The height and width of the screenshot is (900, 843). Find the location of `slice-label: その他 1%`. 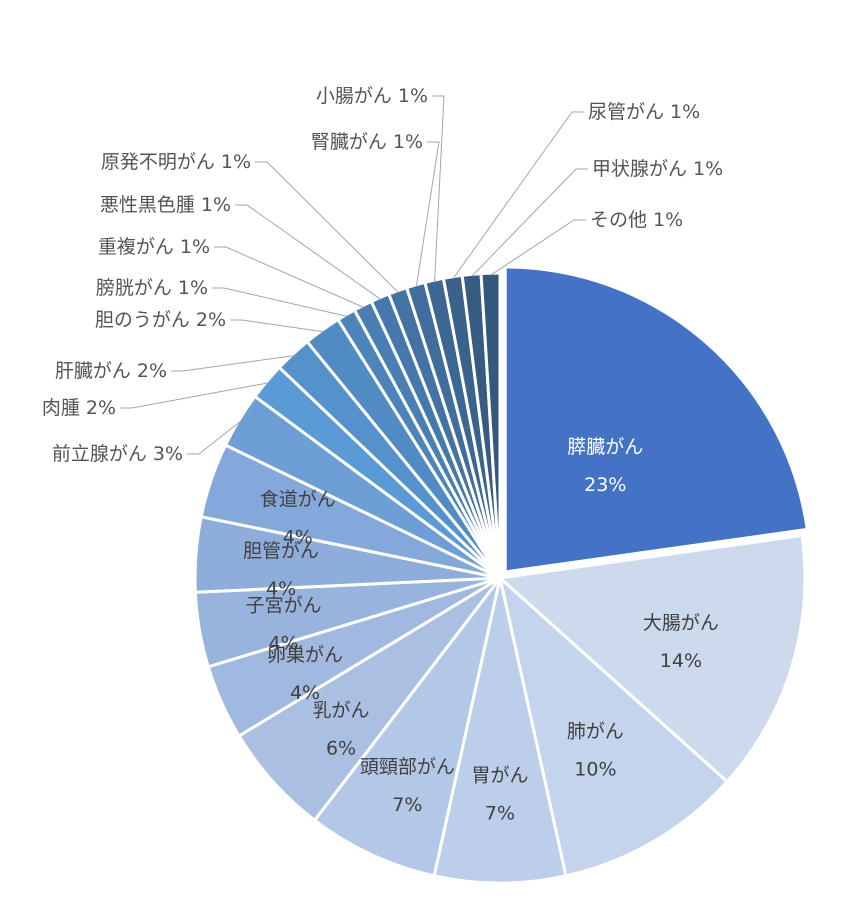

slice-label: その他 1% is located at coordinates (636, 220).